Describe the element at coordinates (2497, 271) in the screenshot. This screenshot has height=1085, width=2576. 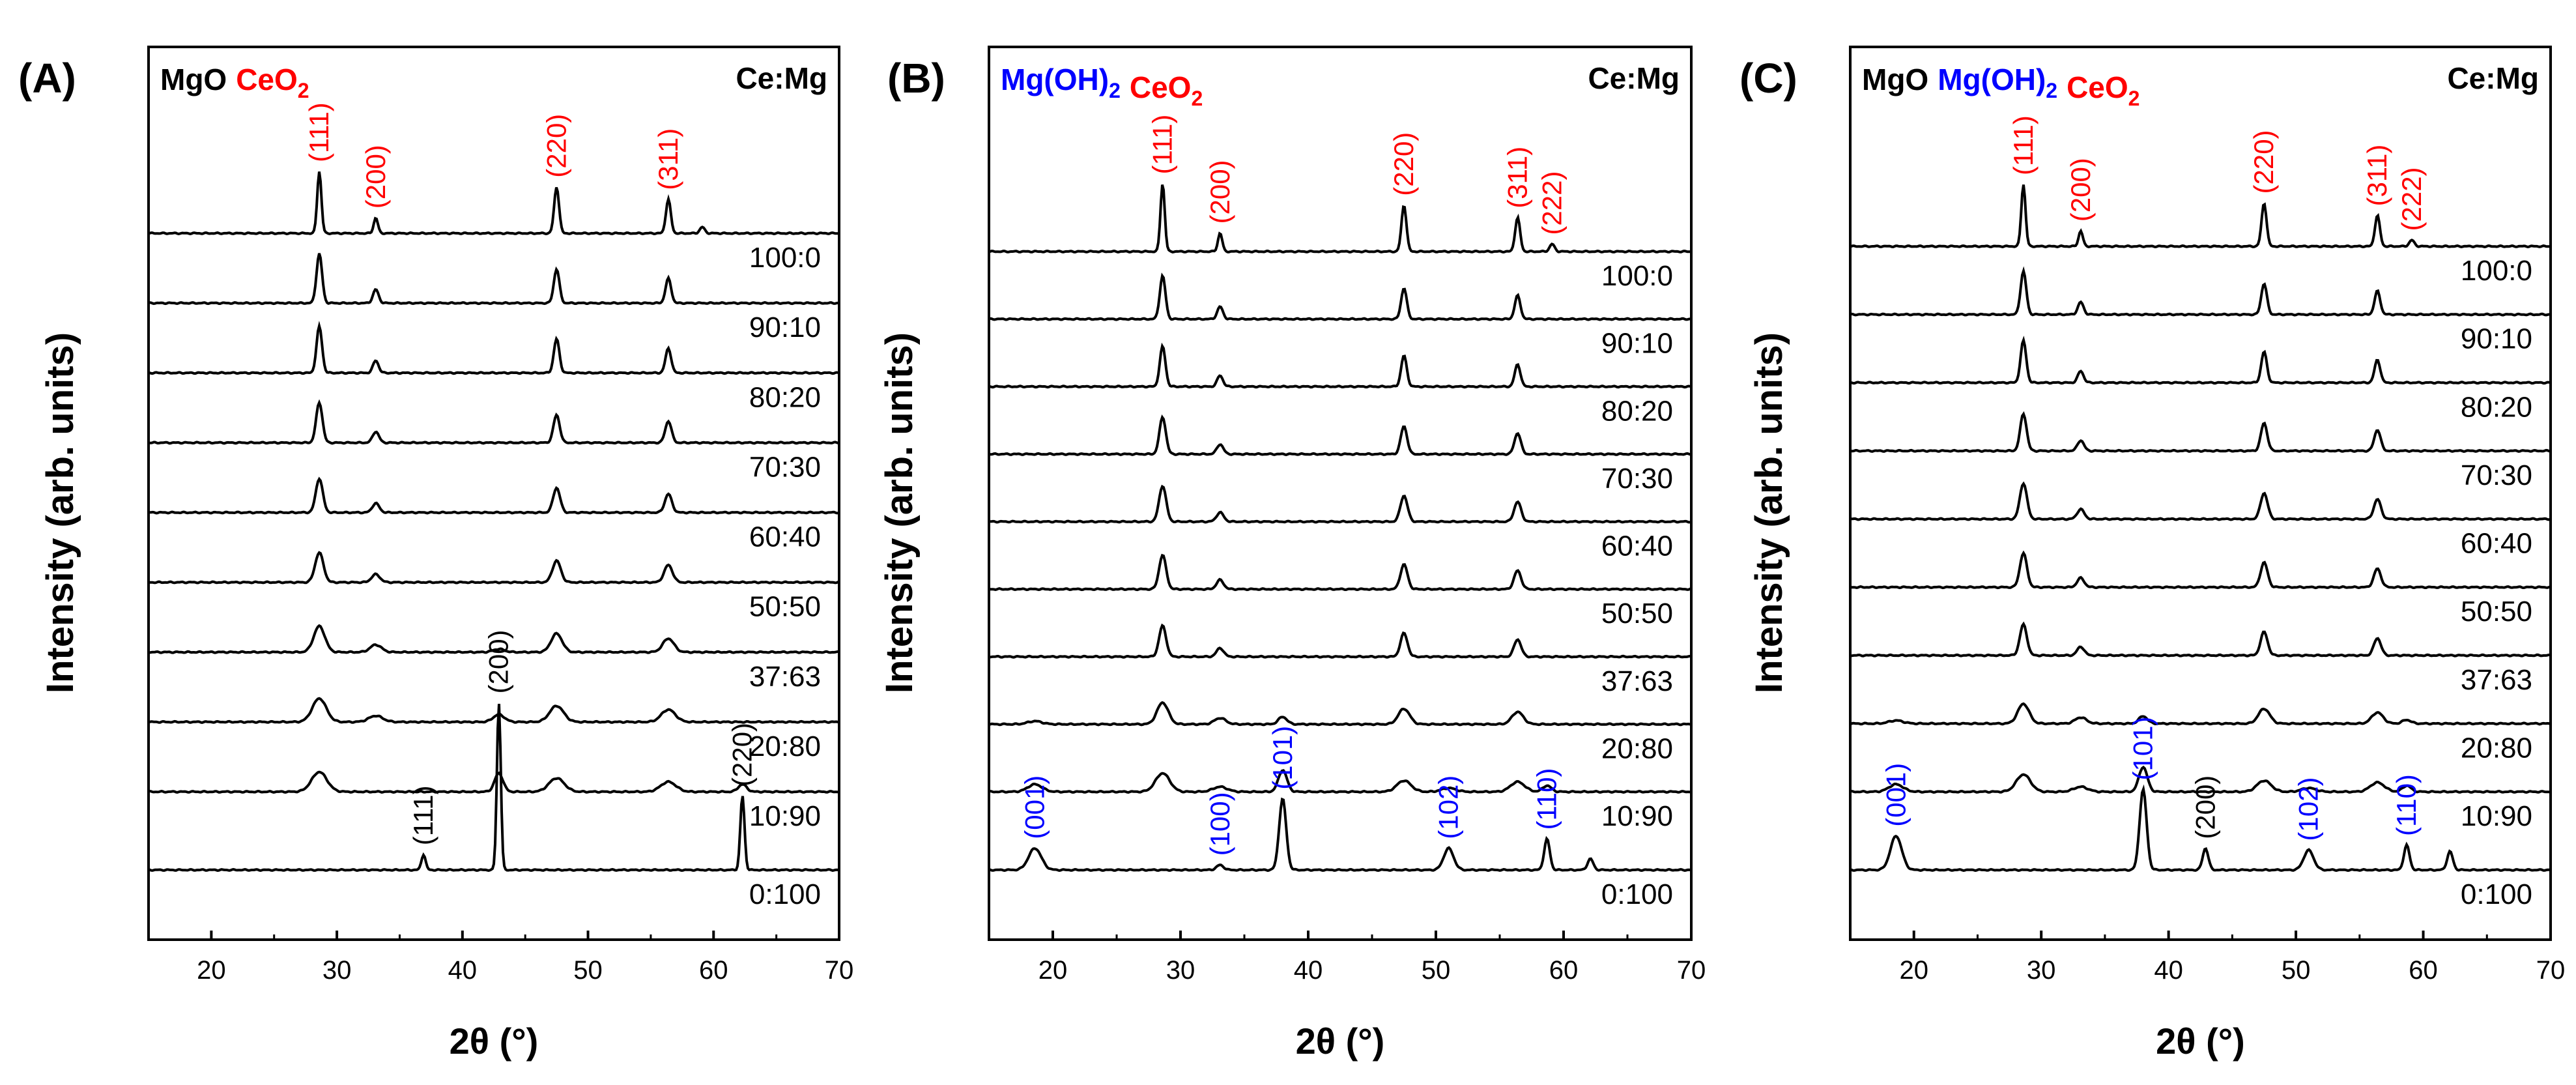
I see `series-label: 100:0` at that location.